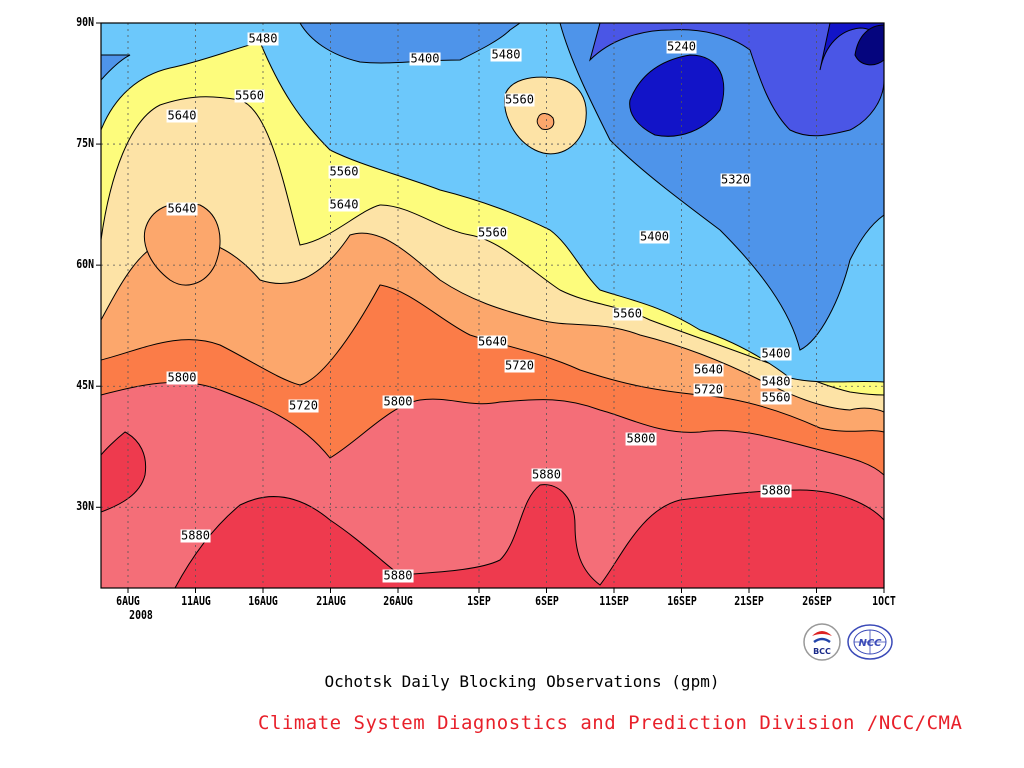 This screenshot has width=1024, height=768. What do you see at coordinates (822, 651) in the screenshot?
I see `bcc-logo-text: BCC` at bounding box center [822, 651].